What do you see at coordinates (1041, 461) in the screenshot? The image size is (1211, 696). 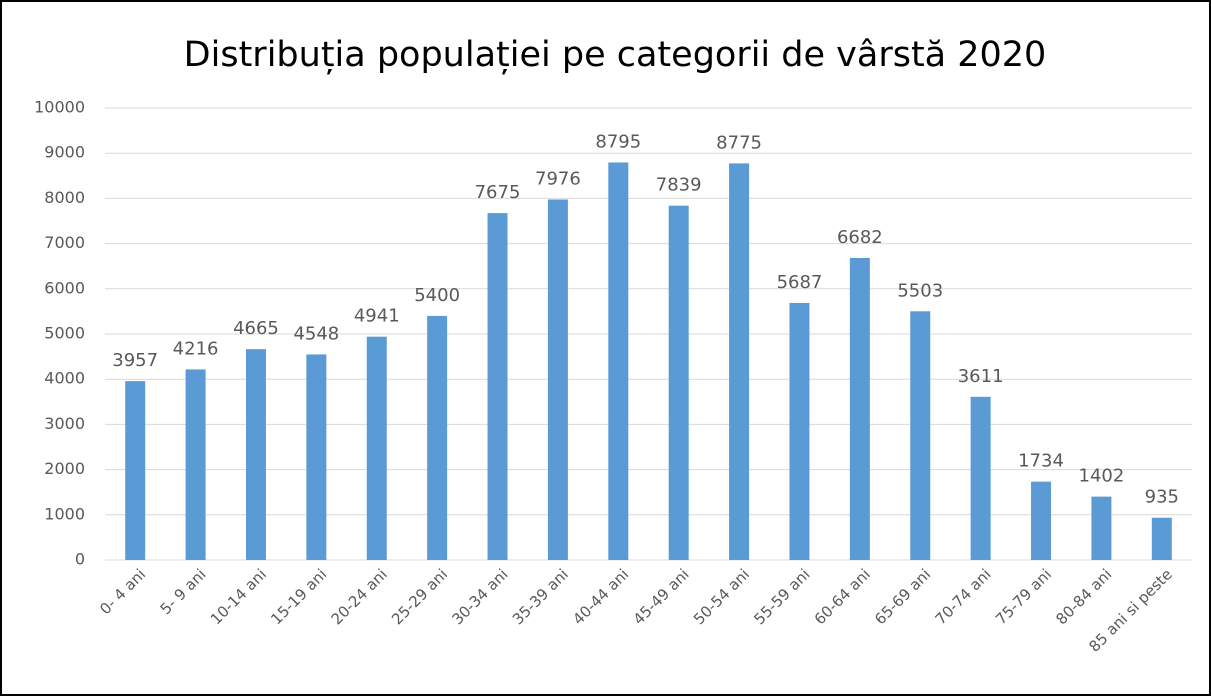 I see `data-label: 1734` at bounding box center [1041, 461].